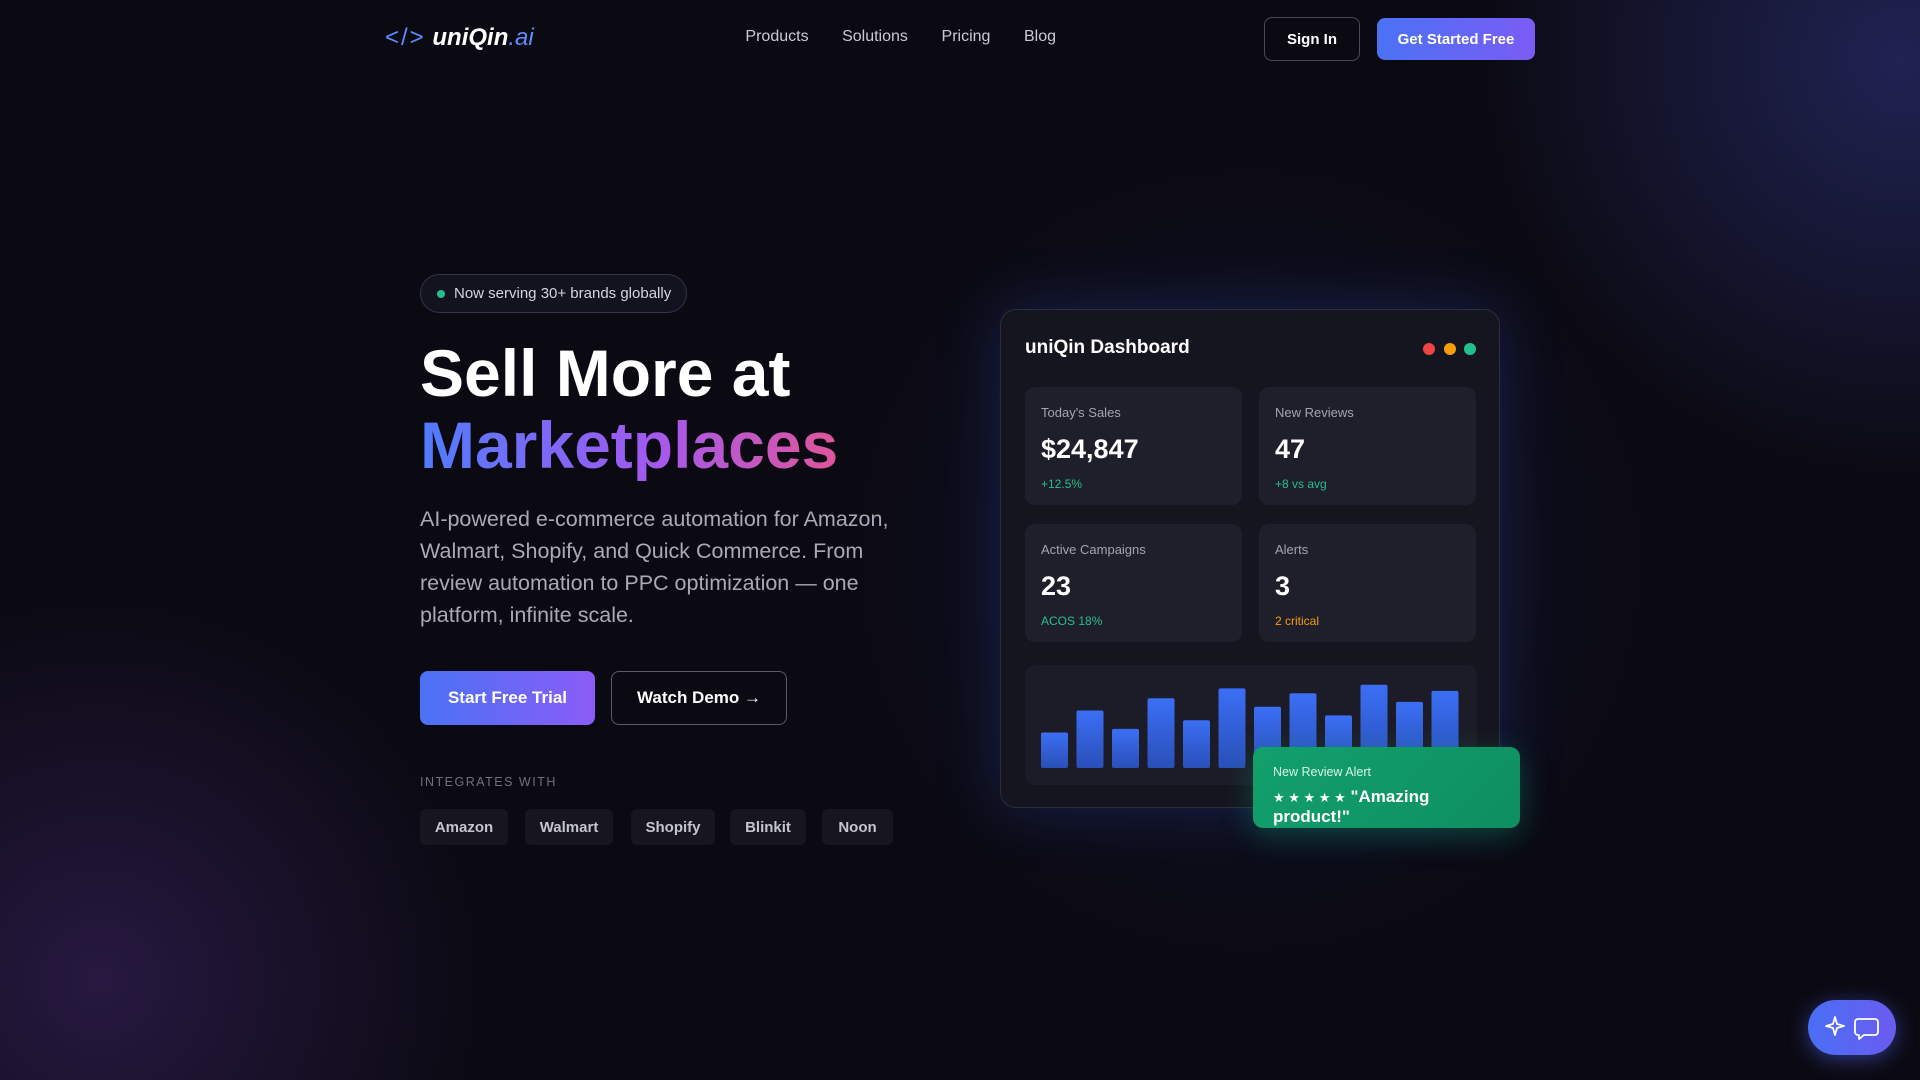 Image resolution: width=1920 pixels, height=1080 pixels. I want to click on stat-label: Alerts, so click(1292, 549).